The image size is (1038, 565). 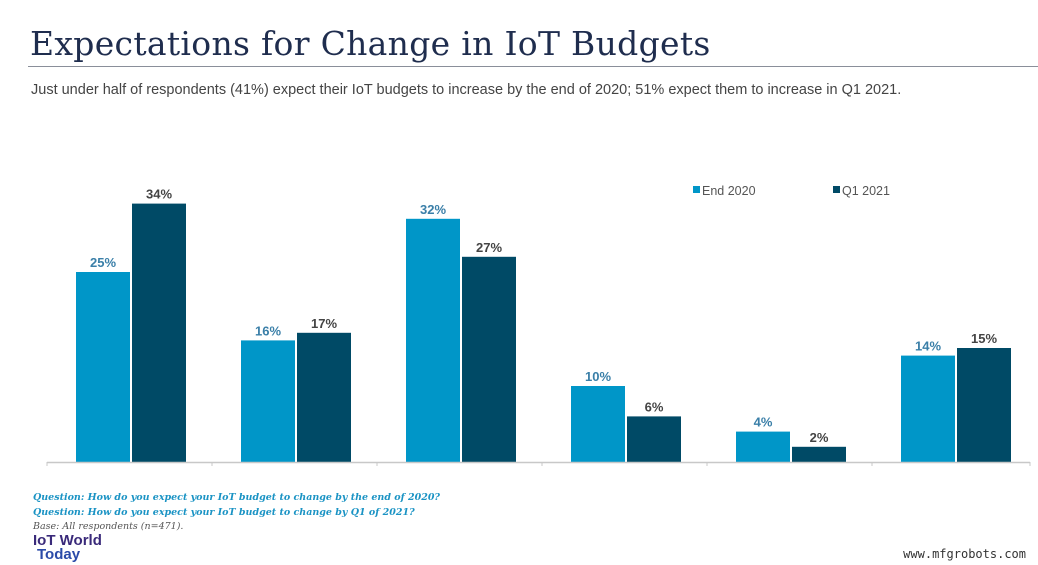 What do you see at coordinates (324, 323) in the screenshot?
I see `data-label: 17%` at bounding box center [324, 323].